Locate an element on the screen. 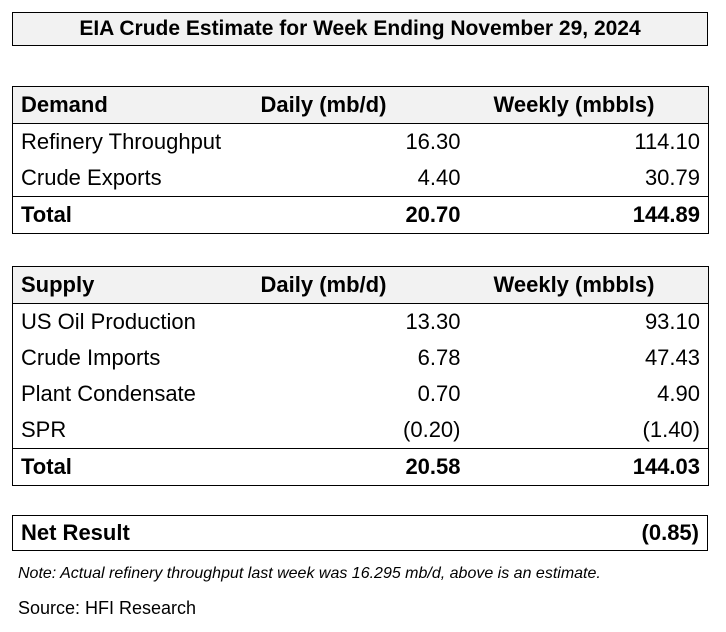 The height and width of the screenshot is (632, 726). net-result-value: (0.85) is located at coordinates (670, 532).